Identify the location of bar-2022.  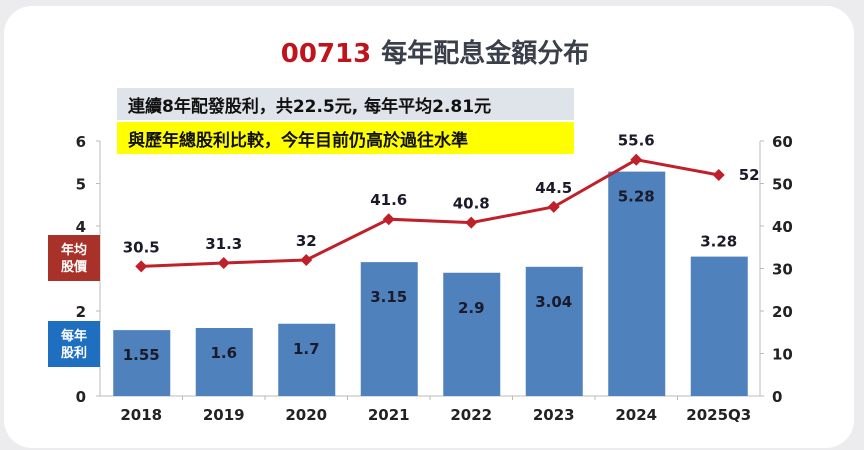
(472, 334).